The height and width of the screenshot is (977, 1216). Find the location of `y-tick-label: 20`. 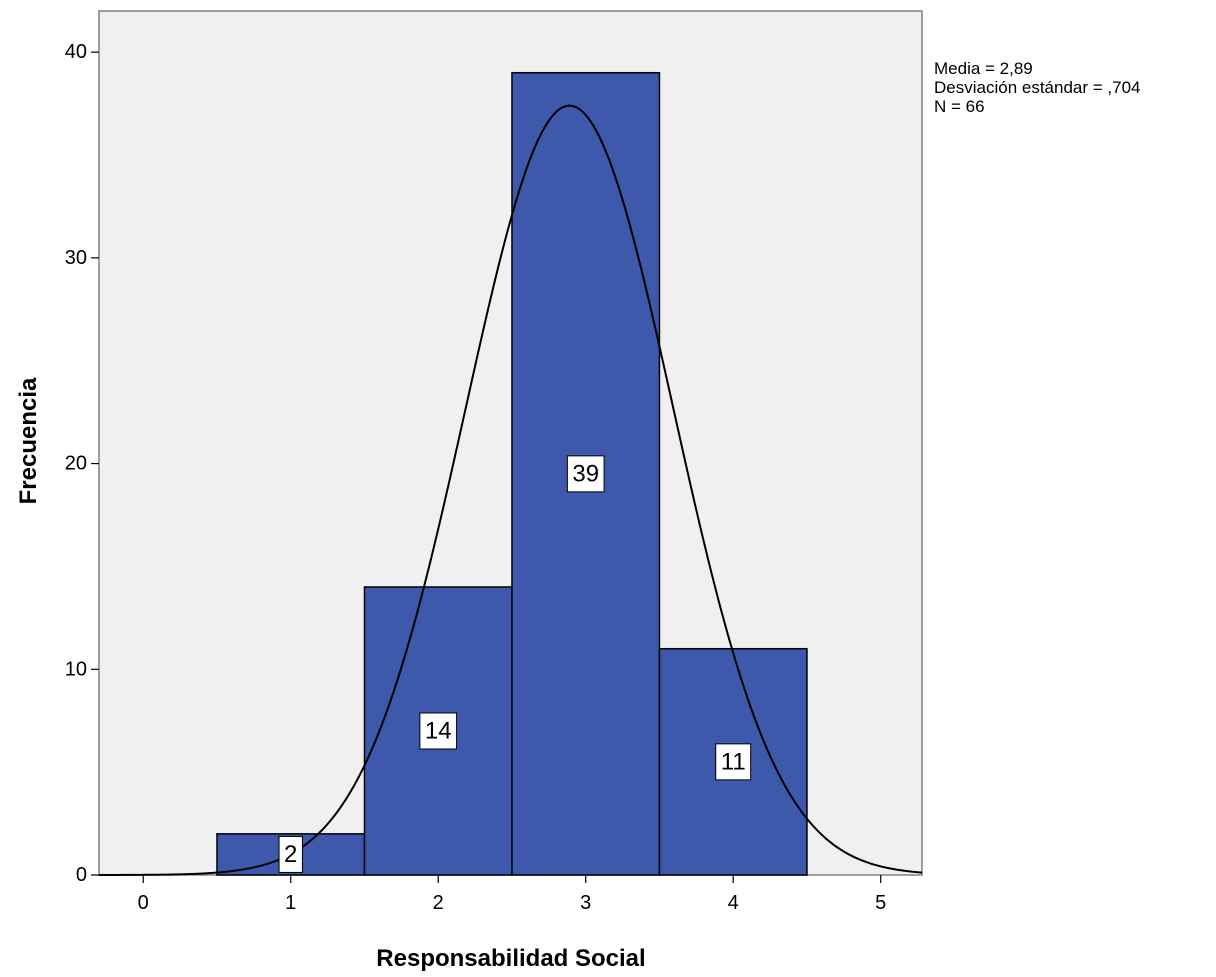

y-tick-label: 20 is located at coordinates (76, 464).